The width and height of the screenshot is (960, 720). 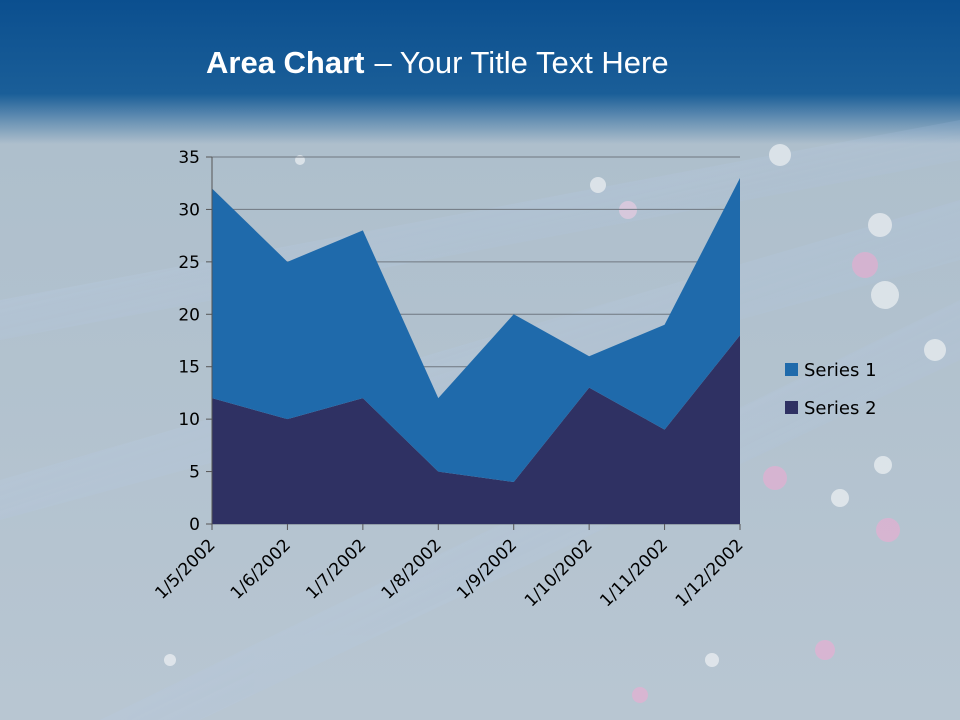 I want to click on title-text: – Your Title Text Here, so click(x=522, y=62).